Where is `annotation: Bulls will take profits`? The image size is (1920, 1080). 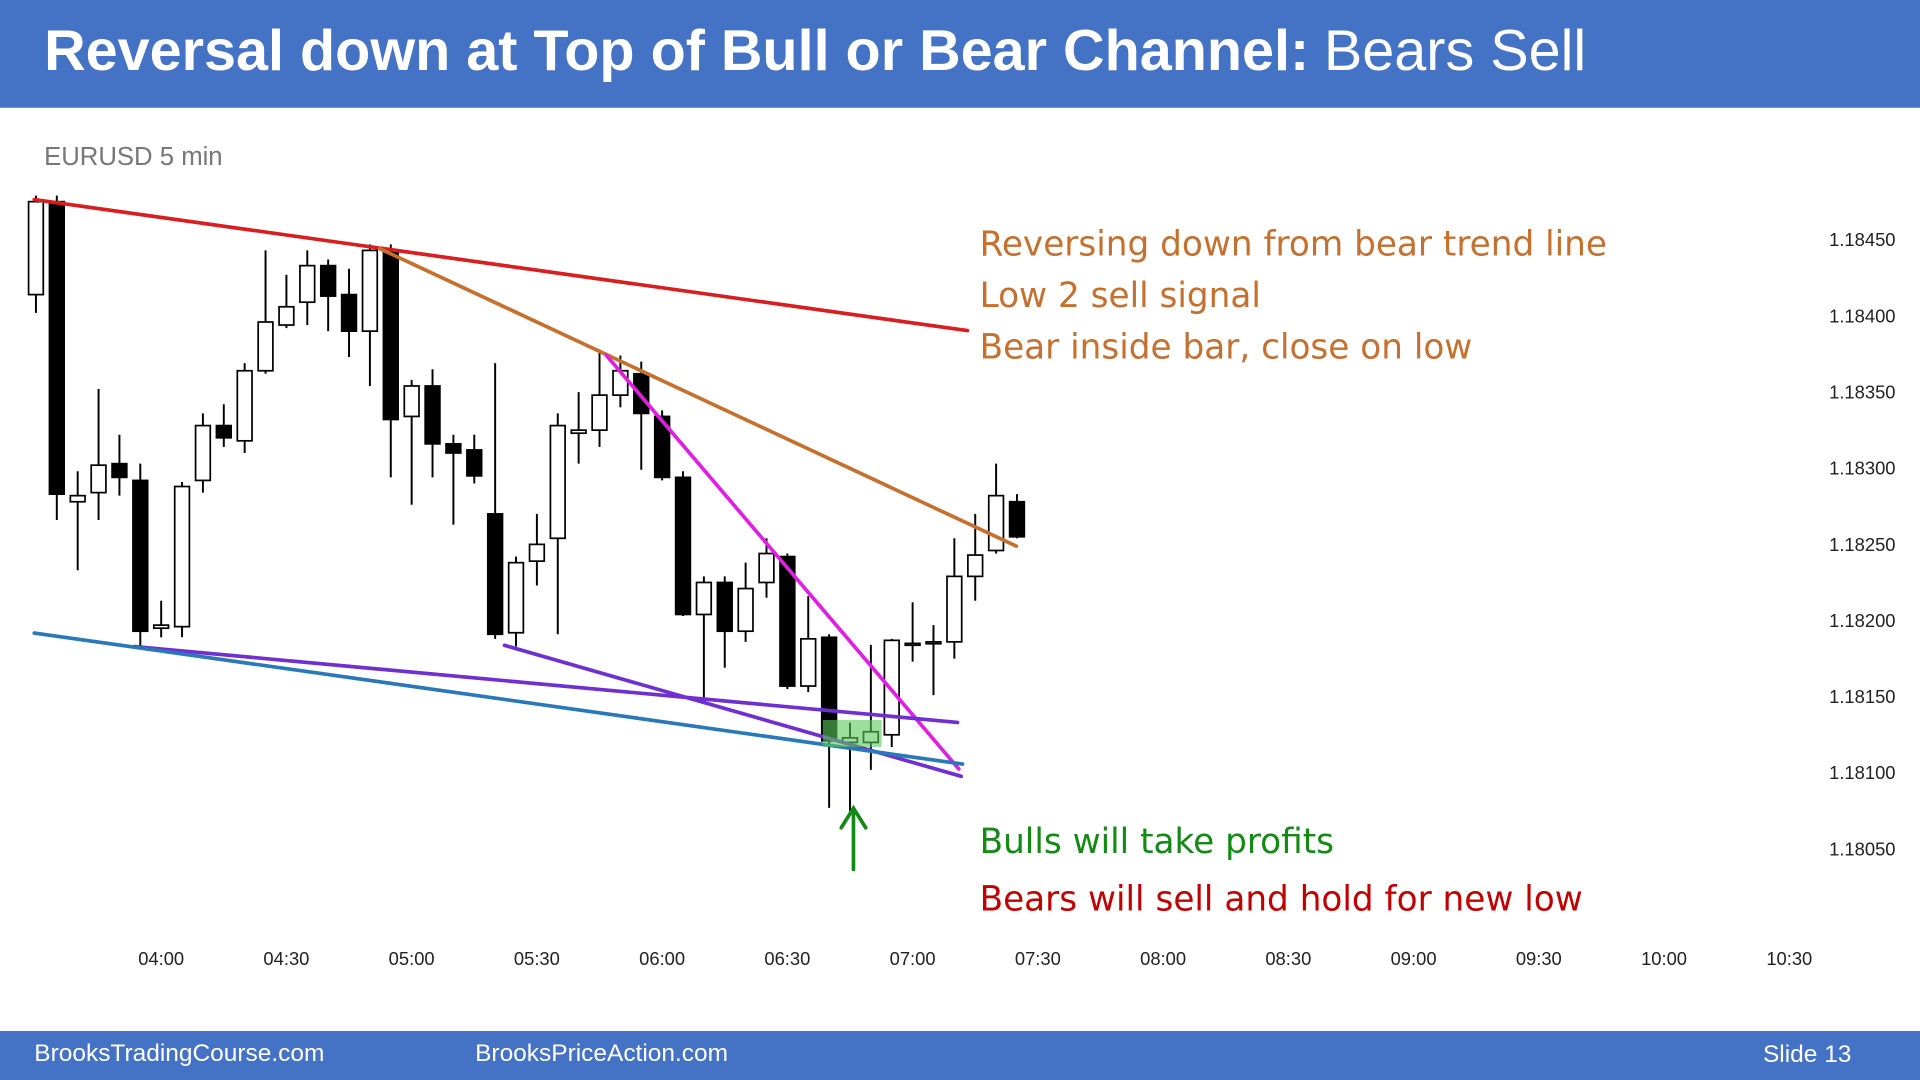
annotation: Bulls will take profits is located at coordinates (1157, 842).